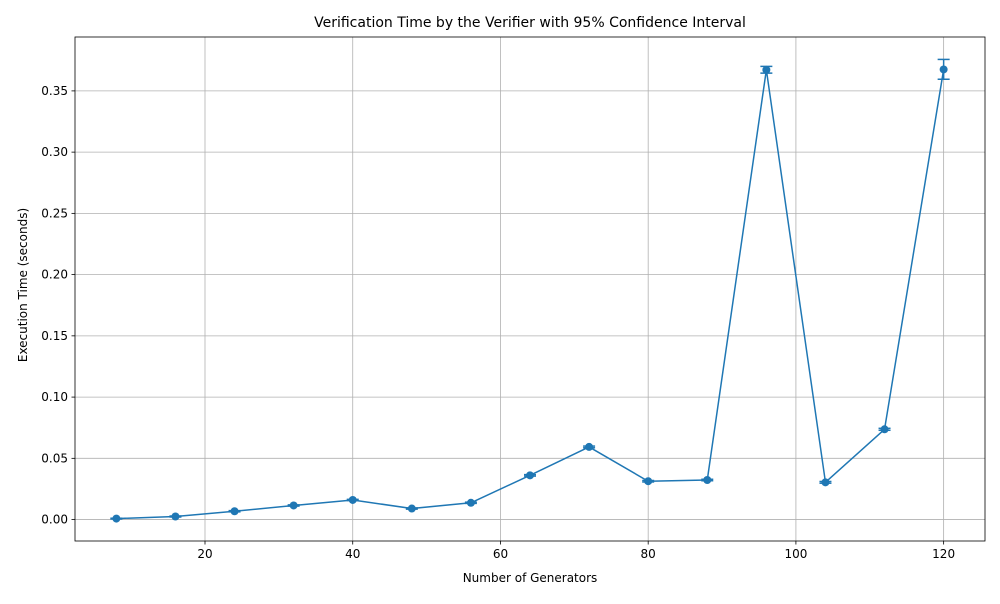 The width and height of the screenshot is (1000, 604). Describe the element at coordinates (204, 554) in the screenshot. I see `x-tick-label: 20` at that location.